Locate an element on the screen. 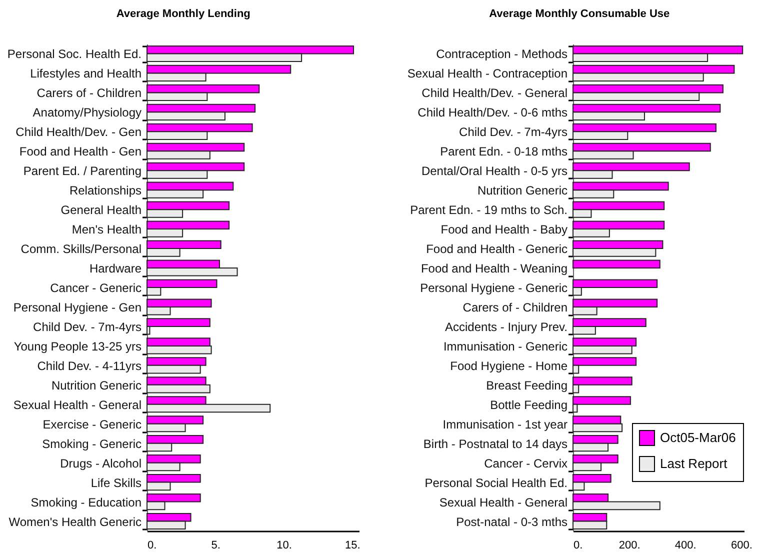 The width and height of the screenshot is (759, 556). x-tick-label: 10. is located at coordinates (284, 546).